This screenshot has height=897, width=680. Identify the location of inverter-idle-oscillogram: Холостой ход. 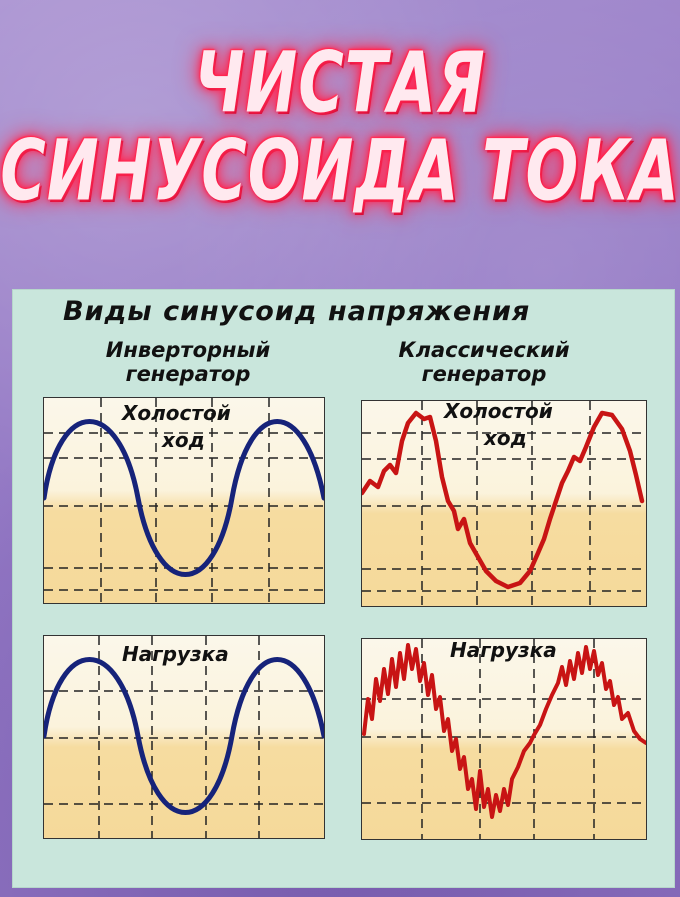
(184, 500).